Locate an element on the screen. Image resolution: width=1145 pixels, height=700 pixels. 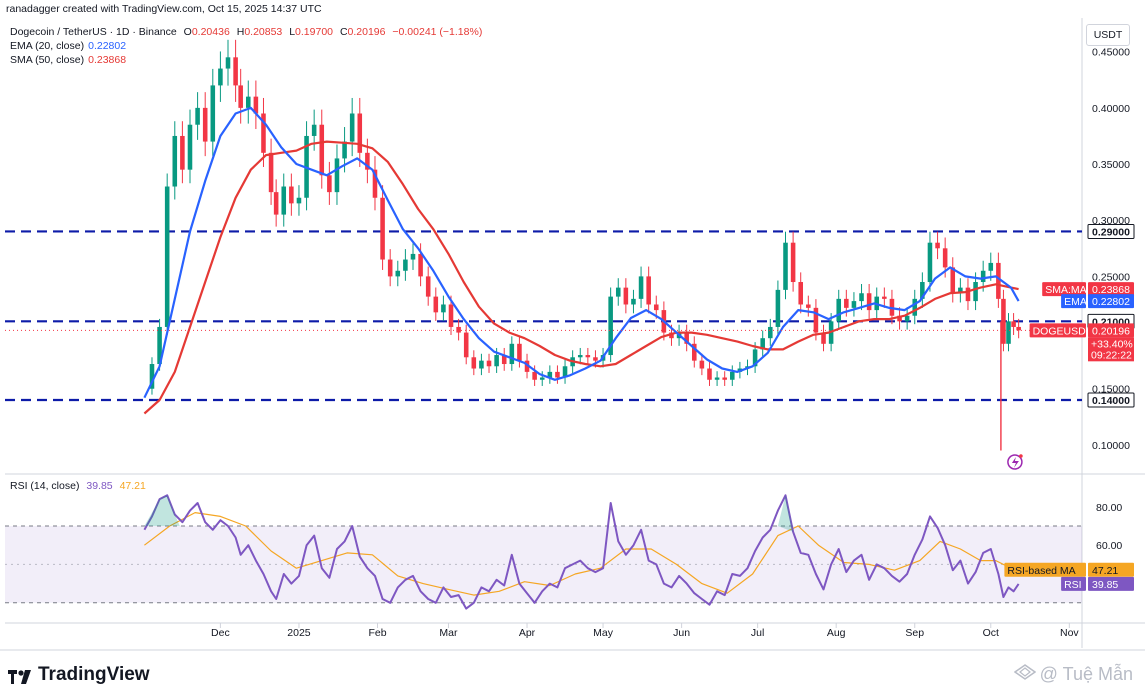
series-value-tag-text: 0.22802 is located at coordinates (1111, 302).